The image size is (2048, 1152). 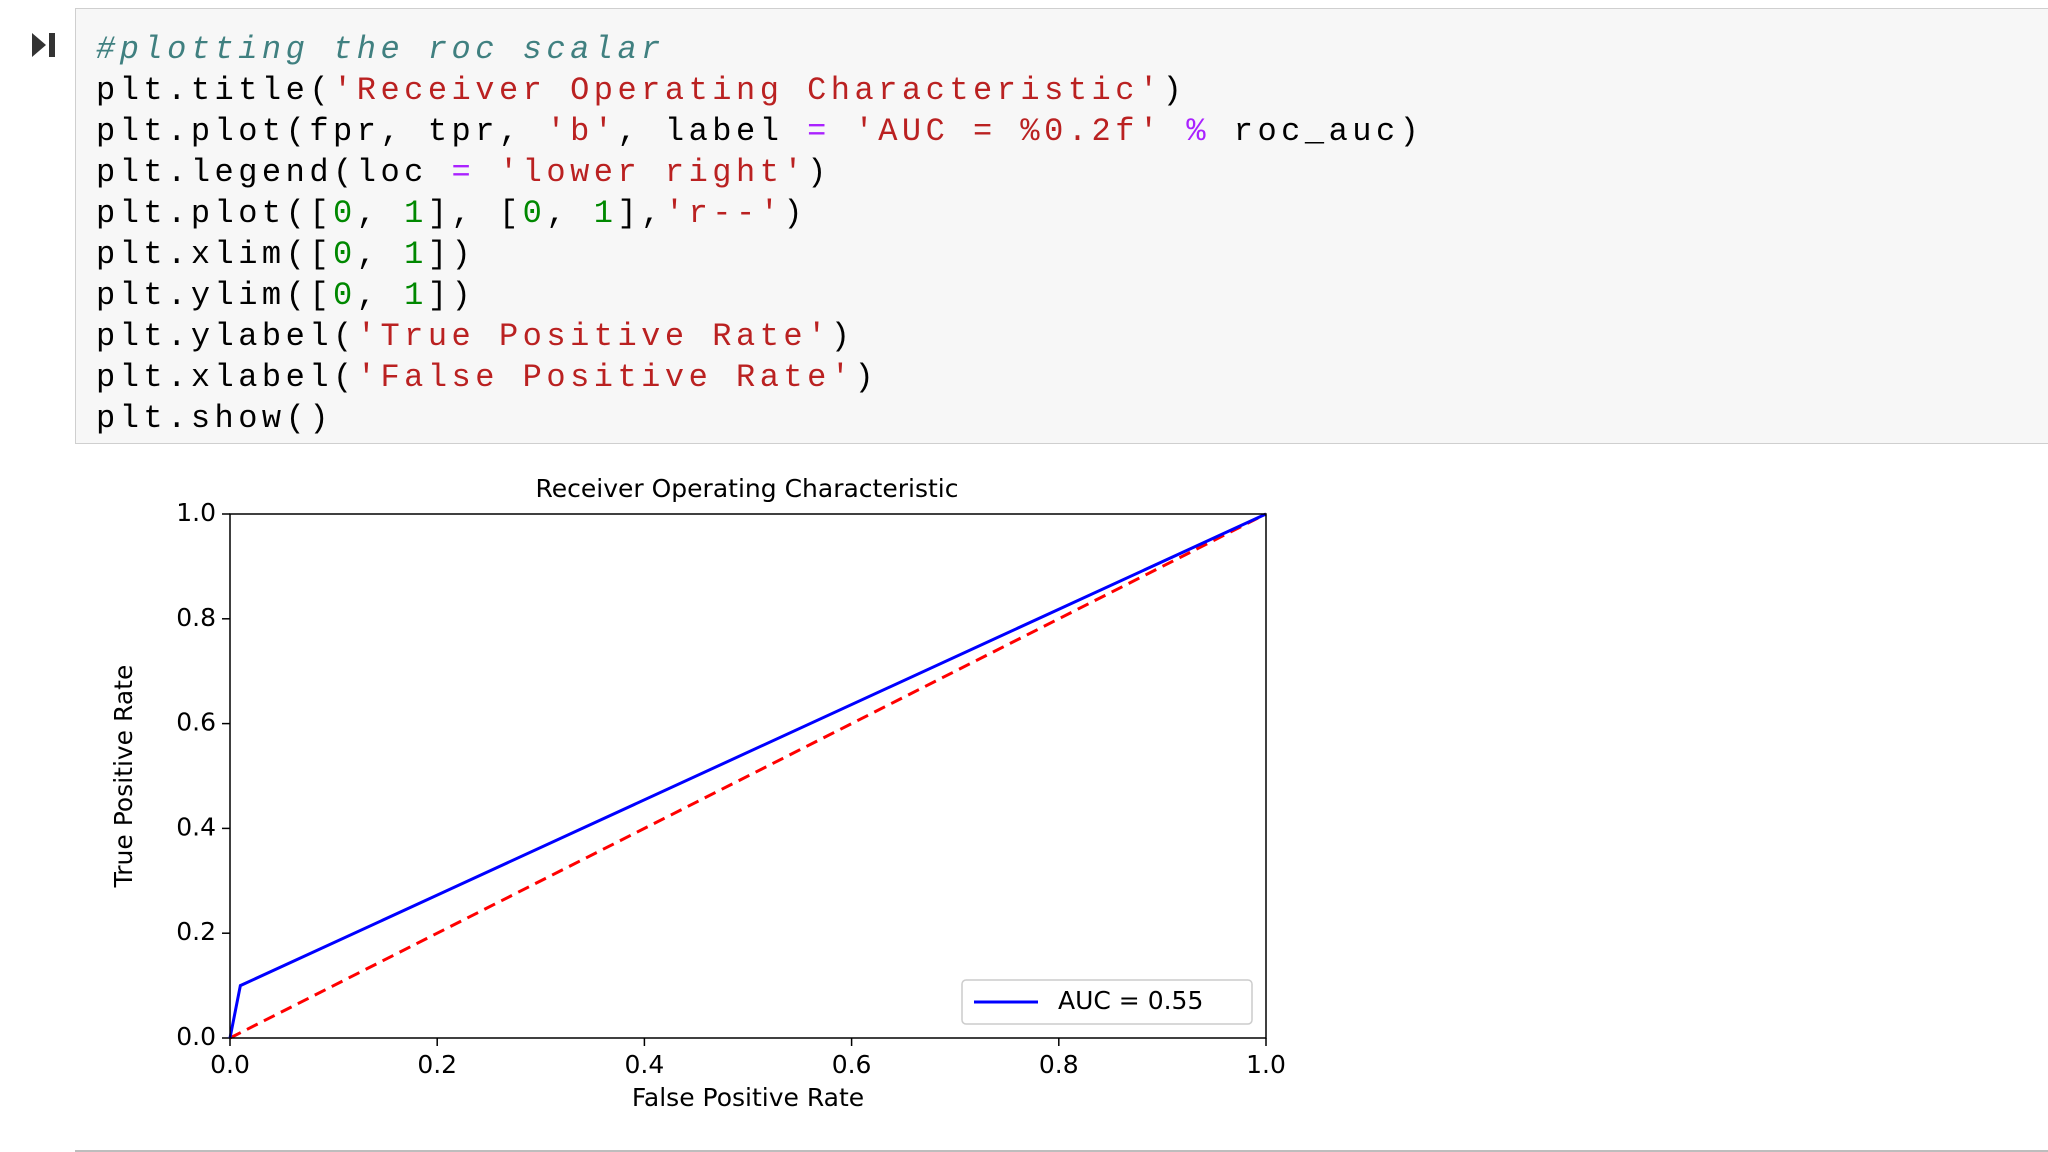 What do you see at coordinates (196, 931) in the screenshot?
I see `y-tick-label: 0.2` at bounding box center [196, 931].